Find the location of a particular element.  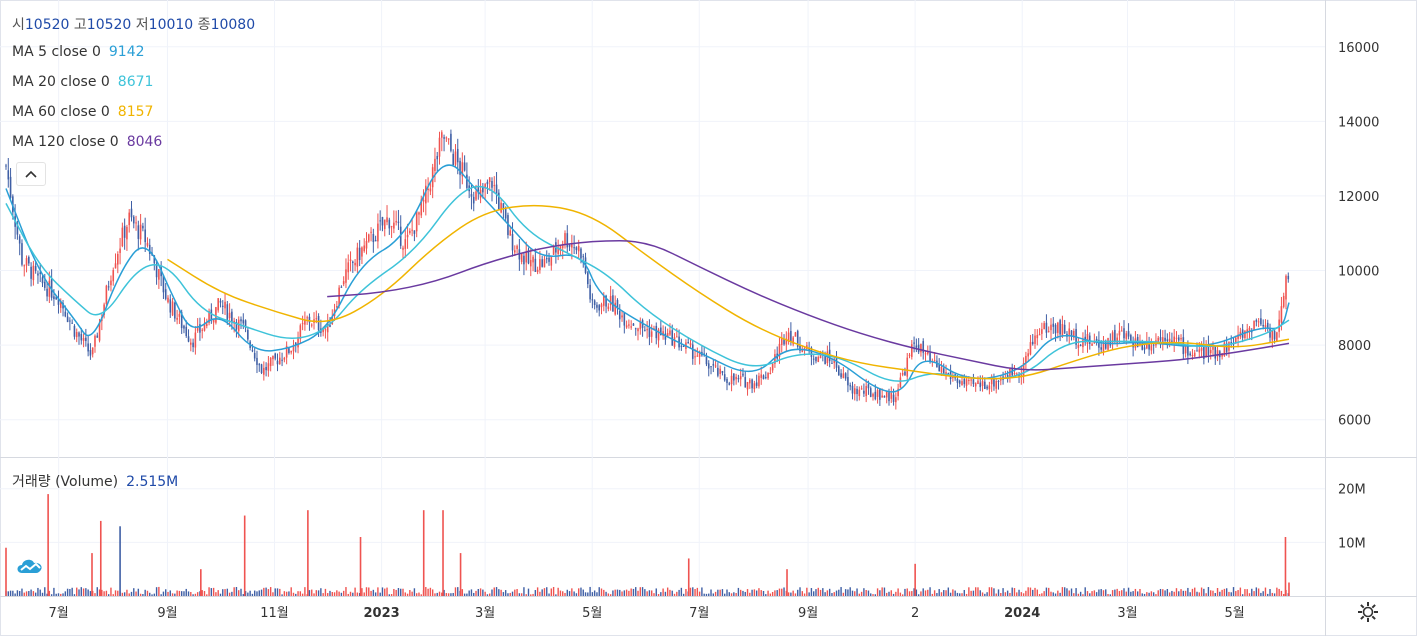

volume-legend: 거래량 (Volume) 2.515M is located at coordinates (95, 481).